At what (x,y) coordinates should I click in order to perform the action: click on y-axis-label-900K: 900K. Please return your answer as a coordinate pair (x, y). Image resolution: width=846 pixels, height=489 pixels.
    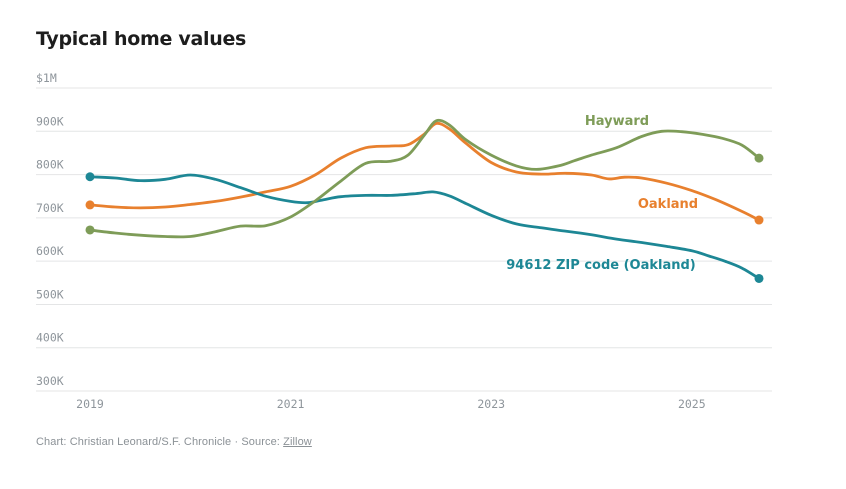
    Looking at the image, I should click on (50, 121).